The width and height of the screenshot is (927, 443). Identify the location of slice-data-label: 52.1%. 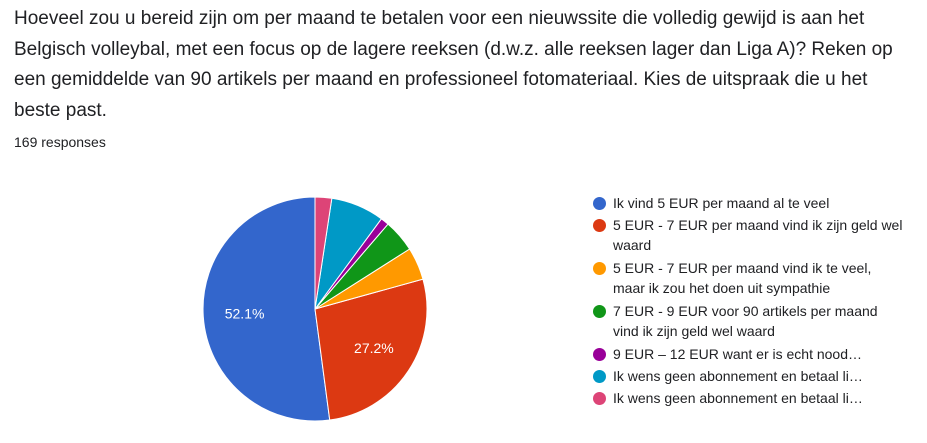
(245, 314).